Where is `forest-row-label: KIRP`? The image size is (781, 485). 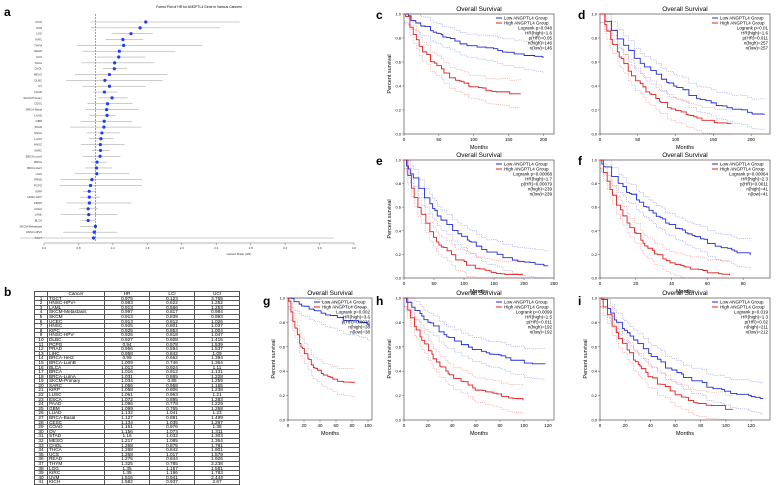
forest-row-label: KIRP is located at coordinates (38, 191).